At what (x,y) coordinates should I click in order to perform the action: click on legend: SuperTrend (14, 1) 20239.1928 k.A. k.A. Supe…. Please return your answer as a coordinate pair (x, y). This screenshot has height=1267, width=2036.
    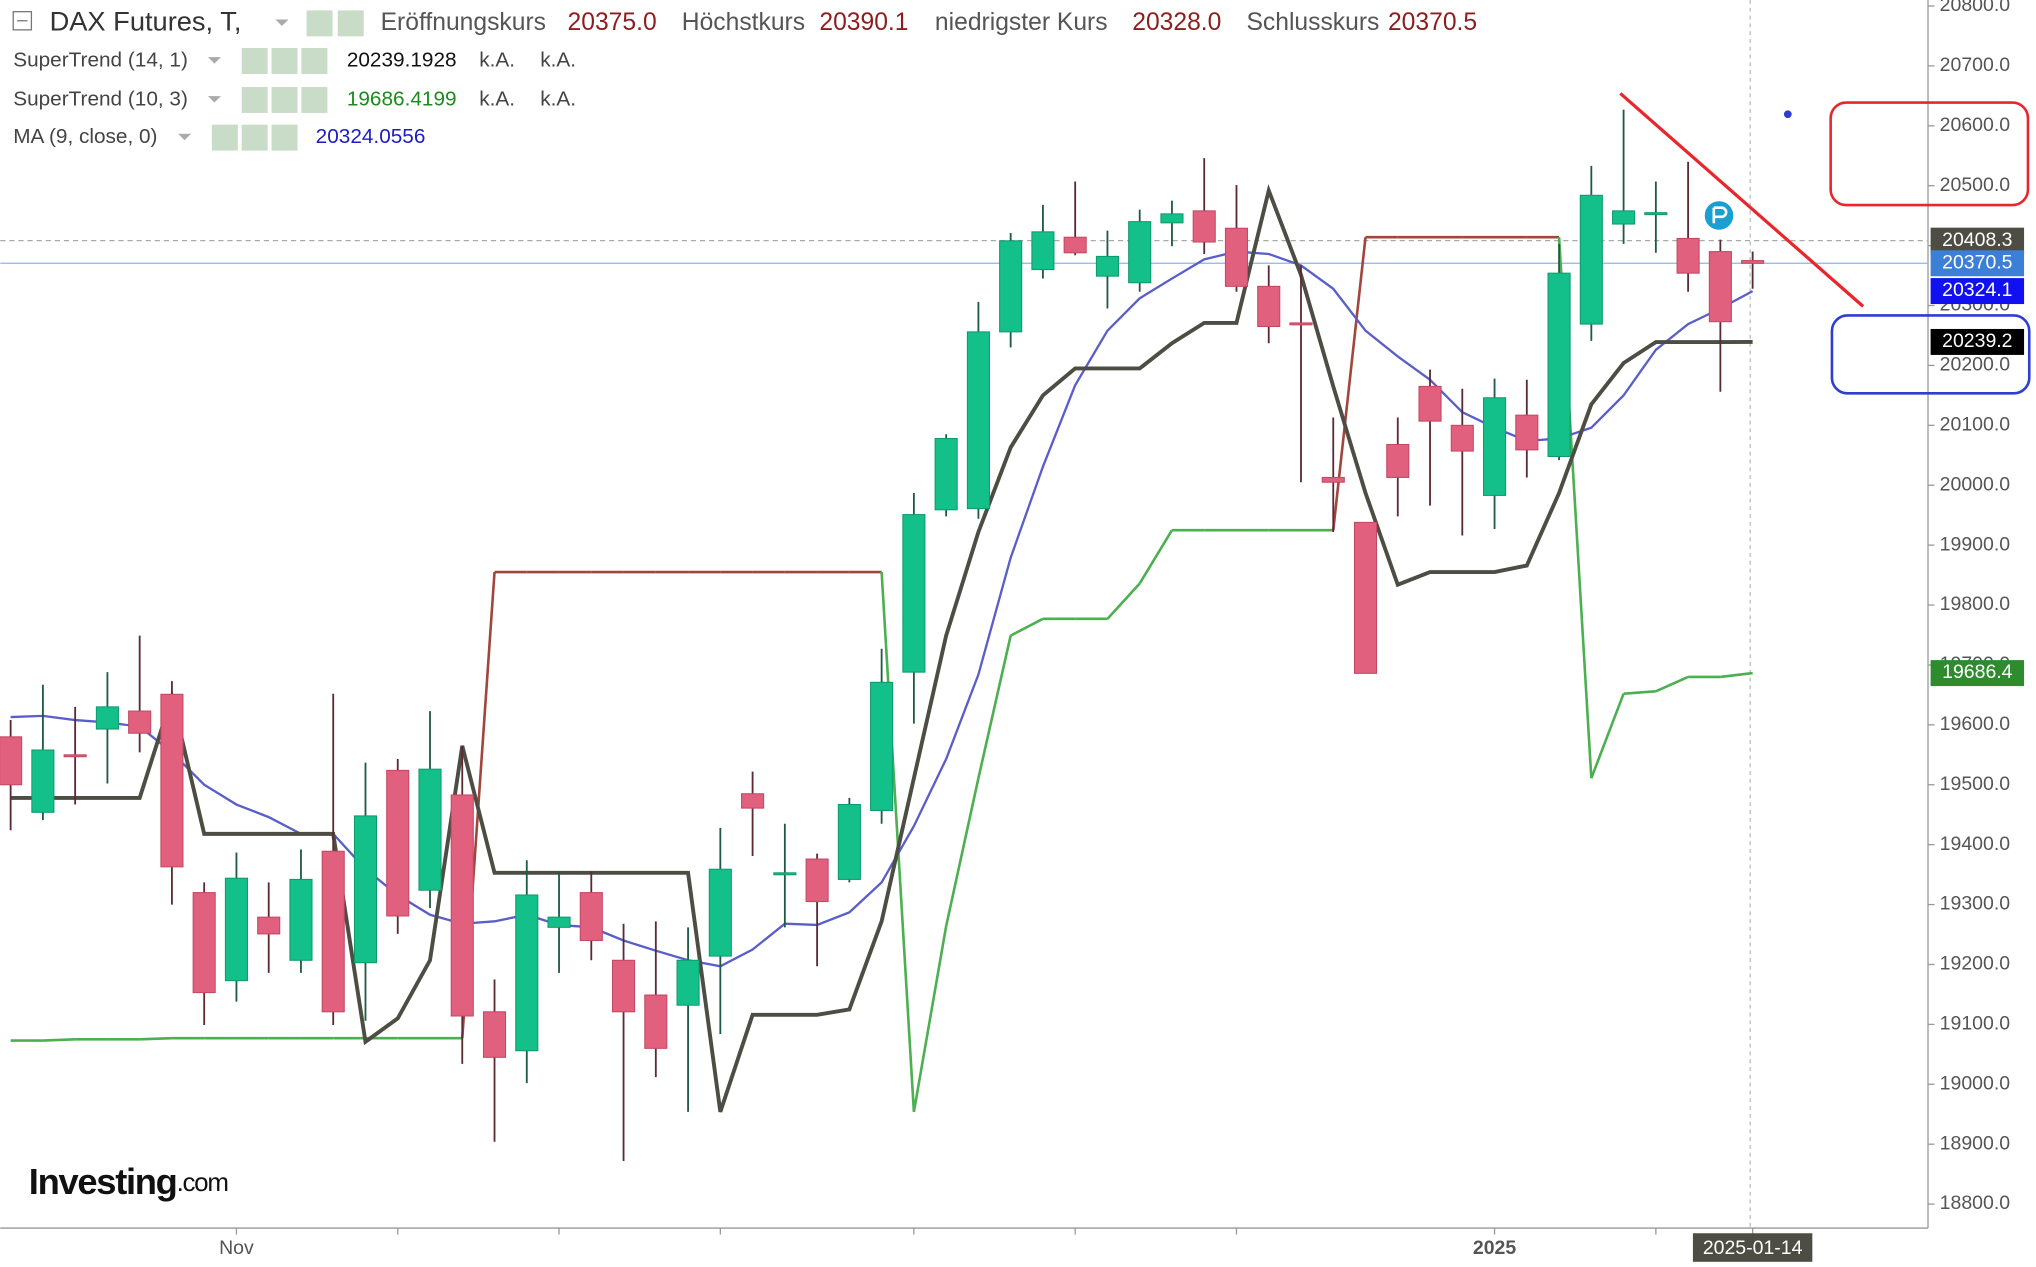
    Looking at the image, I should click on (294, 99).